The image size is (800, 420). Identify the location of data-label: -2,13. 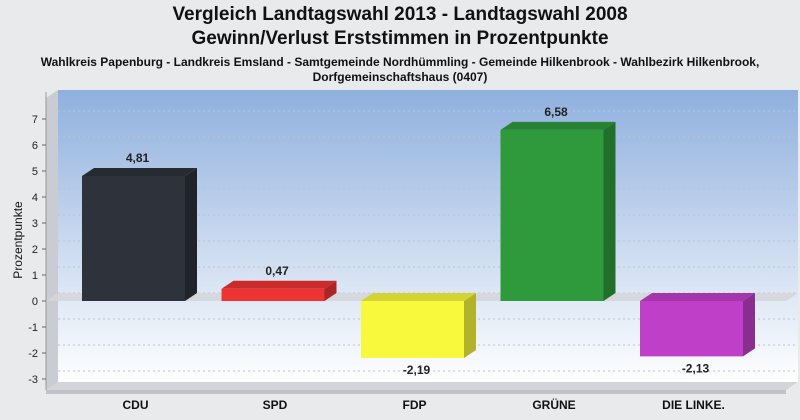
(696, 368).